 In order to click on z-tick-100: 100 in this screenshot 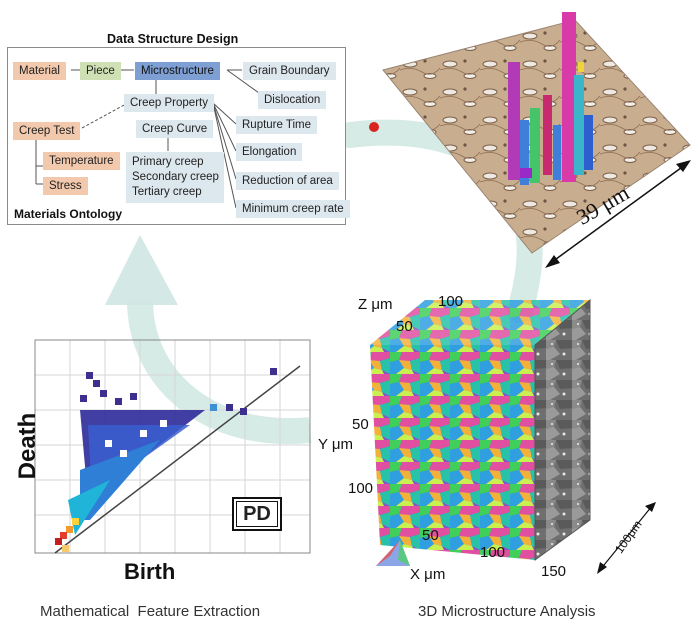, I will do `click(450, 301)`.